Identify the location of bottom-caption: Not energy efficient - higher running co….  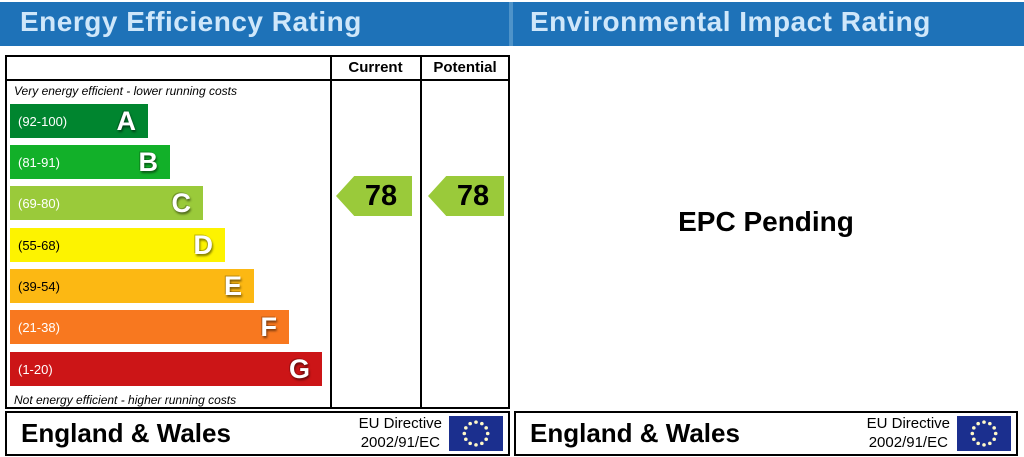
(125, 400).